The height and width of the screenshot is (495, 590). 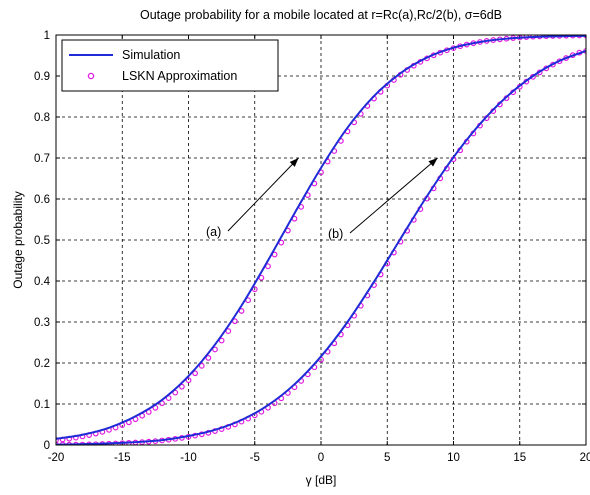 What do you see at coordinates (42, 364) in the screenshot?
I see `y-tick-label: 0.2` at bounding box center [42, 364].